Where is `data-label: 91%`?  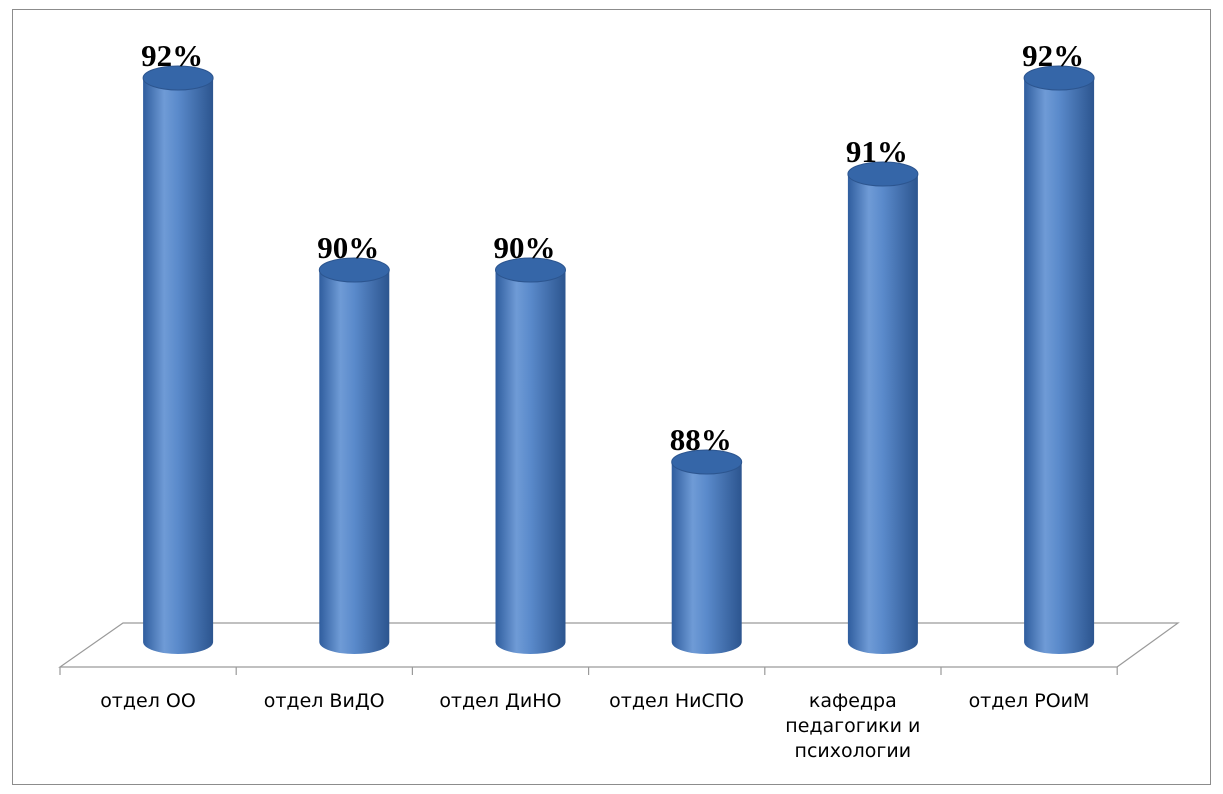 data-label: 91% is located at coordinates (877, 151).